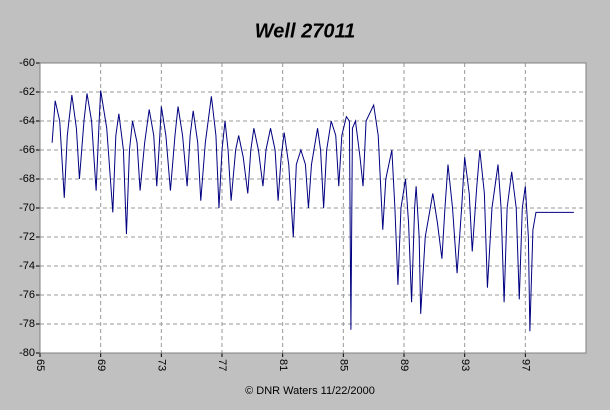  I want to click on x-tick-label: 69, so click(101, 365).